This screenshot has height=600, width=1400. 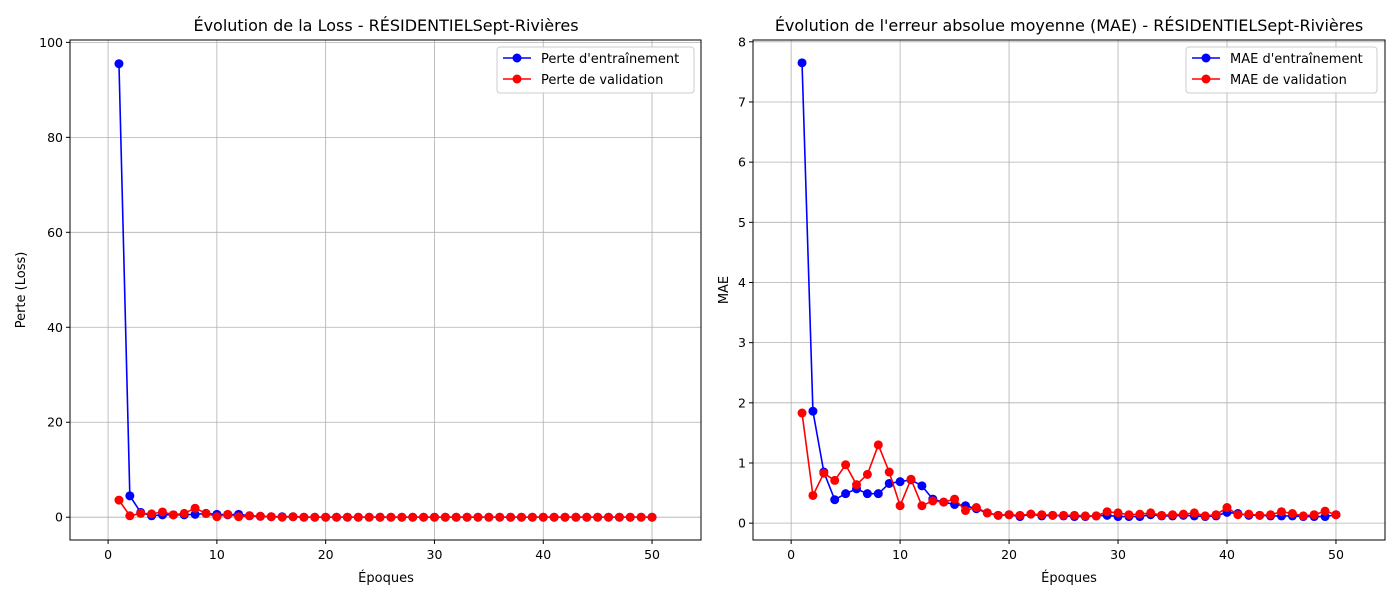 What do you see at coordinates (602, 80) in the screenshot?
I see `legend-label-val-loss: Perte de validation` at bounding box center [602, 80].